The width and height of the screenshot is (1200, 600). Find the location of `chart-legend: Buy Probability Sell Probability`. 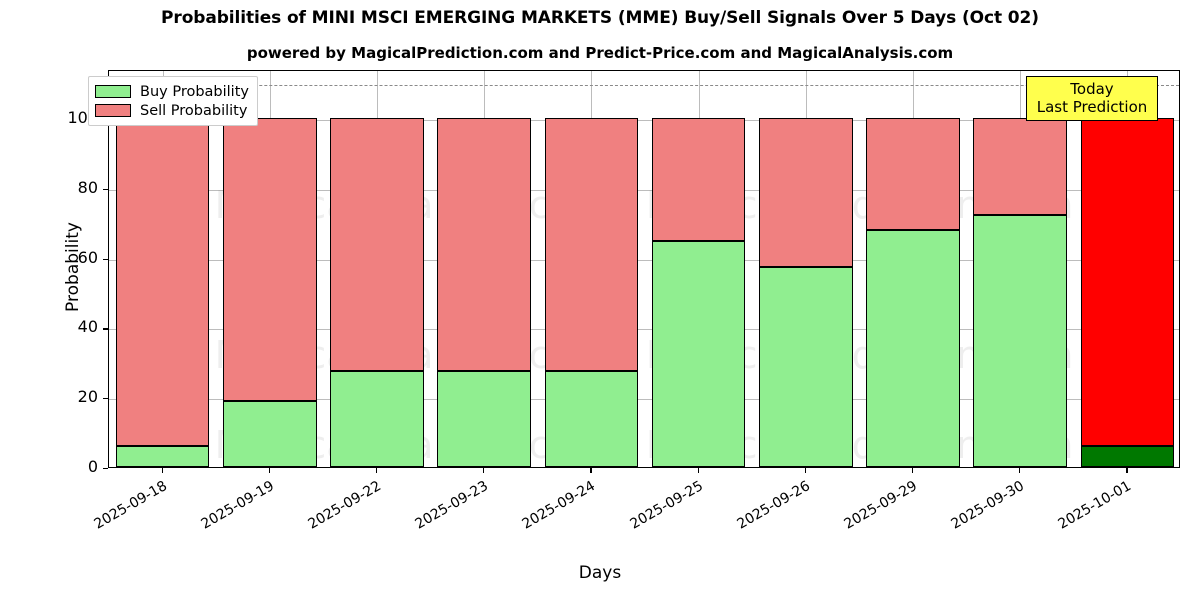

chart-legend: Buy Probability Sell Probability is located at coordinates (173, 101).